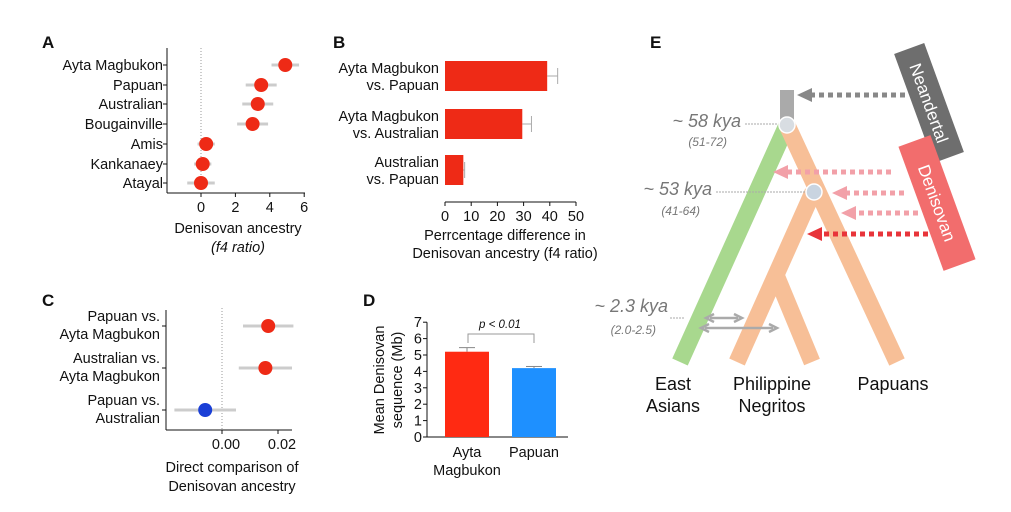  I want to click on leaf-label: Papuans, so click(892, 384).